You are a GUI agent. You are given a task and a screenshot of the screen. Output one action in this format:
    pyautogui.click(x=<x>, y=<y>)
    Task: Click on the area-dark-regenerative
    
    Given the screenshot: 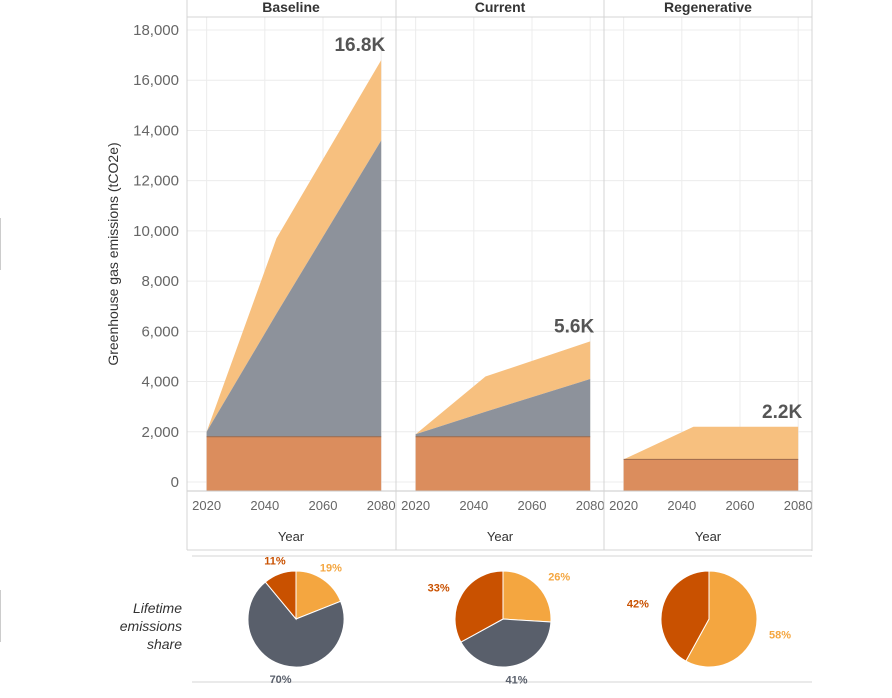 What is the action you would take?
    pyautogui.click(x=711, y=475)
    